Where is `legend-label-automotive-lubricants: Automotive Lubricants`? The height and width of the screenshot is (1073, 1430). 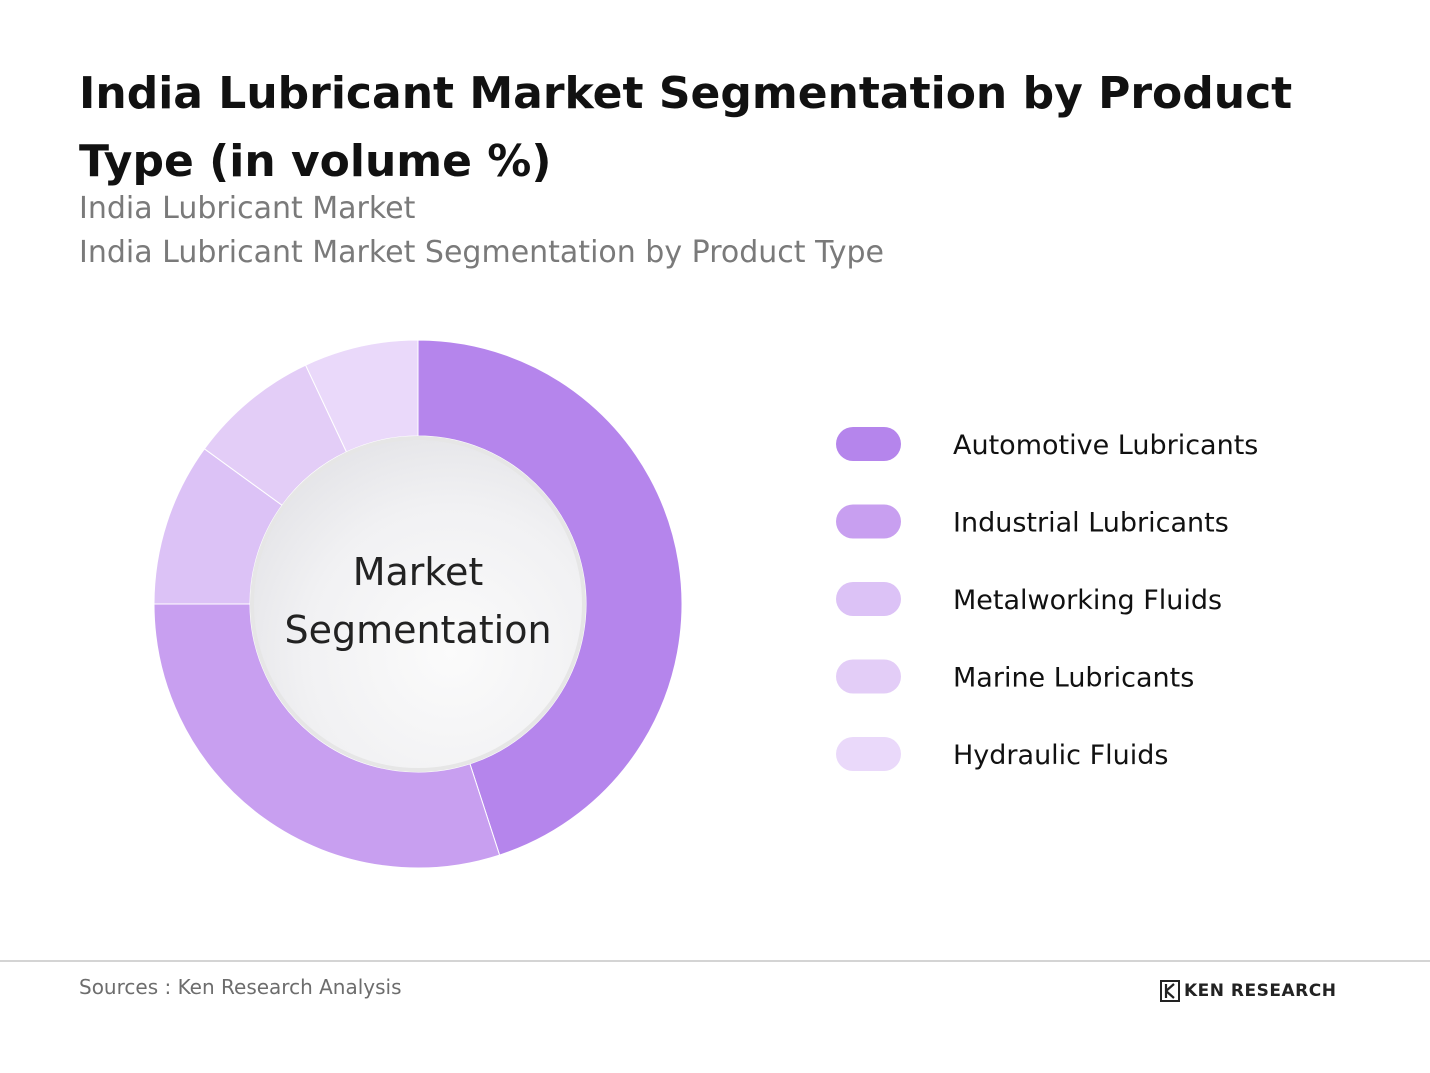
legend-label-automotive-lubricants: Automotive Lubricants is located at coordinates (1105, 445).